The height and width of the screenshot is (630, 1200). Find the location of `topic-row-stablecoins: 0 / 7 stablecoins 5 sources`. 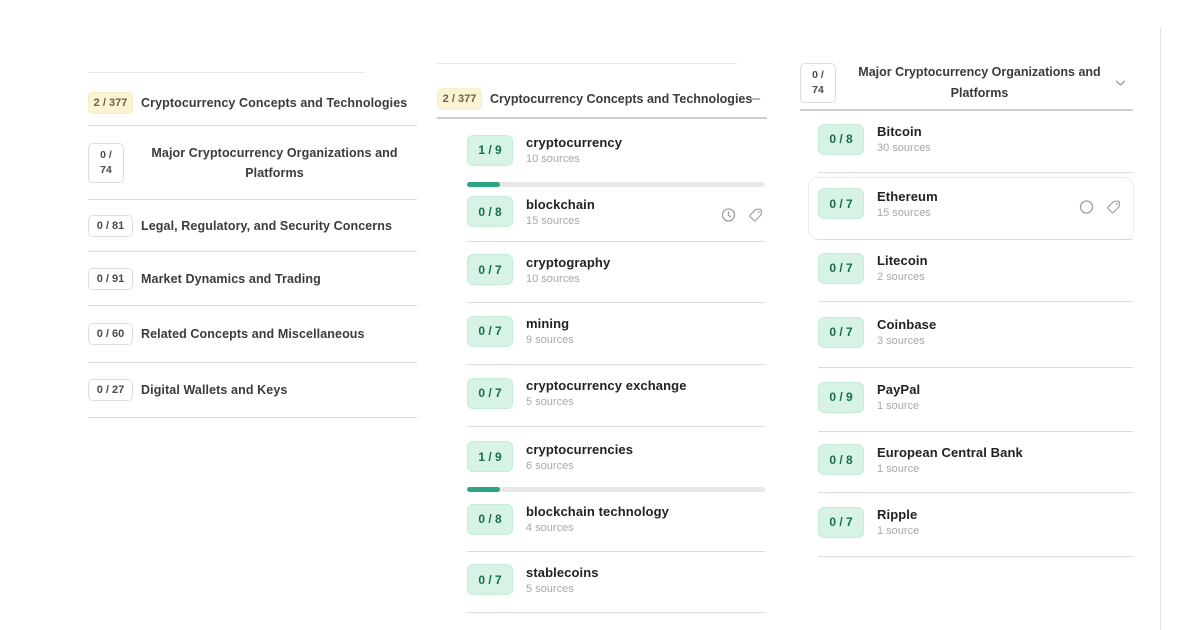

topic-row-stablecoins: 0 / 7 stablecoins 5 sources is located at coordinates (602, 582).